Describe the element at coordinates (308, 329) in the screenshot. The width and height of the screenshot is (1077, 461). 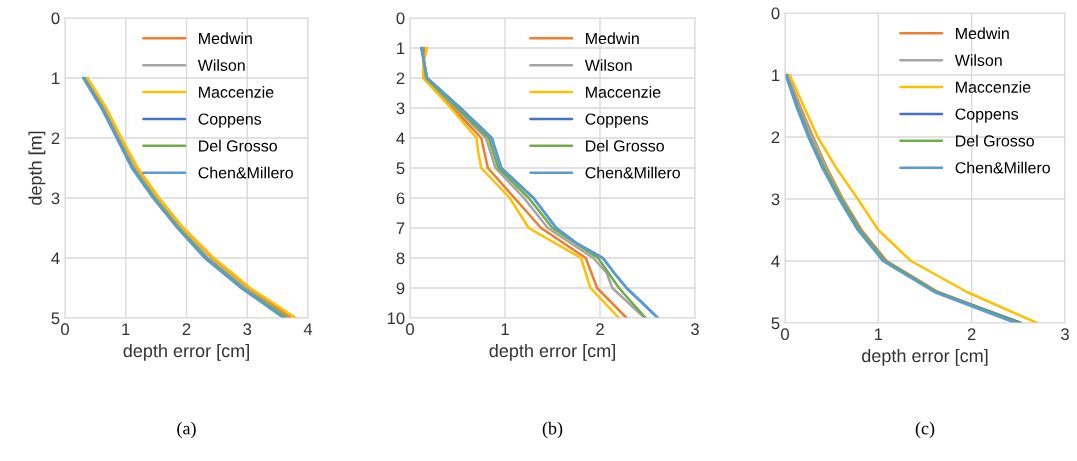
I see `x-tick-label: 4` at that location.